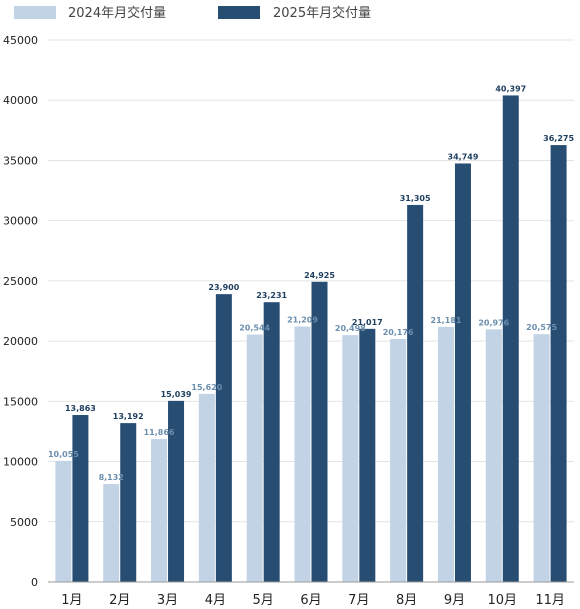 This screenshot has width=580, height=609. I want to click on y-tick-label: 30000, so click(20, 221).